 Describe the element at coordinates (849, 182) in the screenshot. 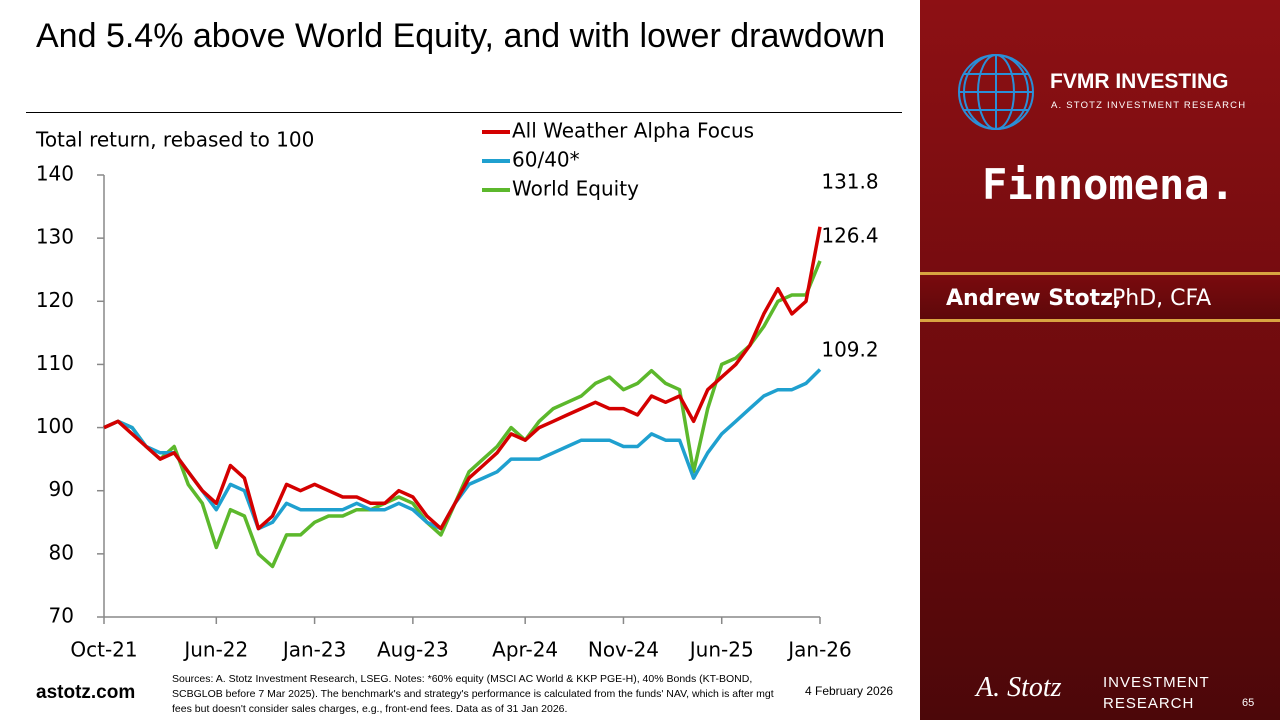

I see `end-label: 131.8` at that location.